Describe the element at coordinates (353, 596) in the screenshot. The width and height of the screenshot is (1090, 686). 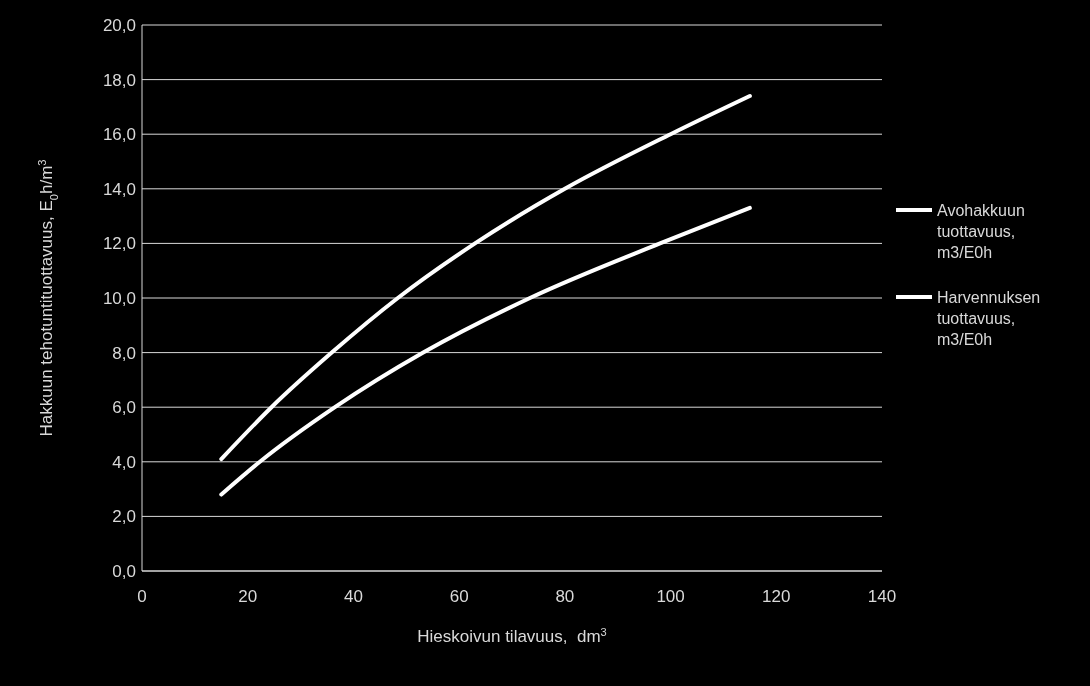
I see `x-tick-label: 40` at that location.